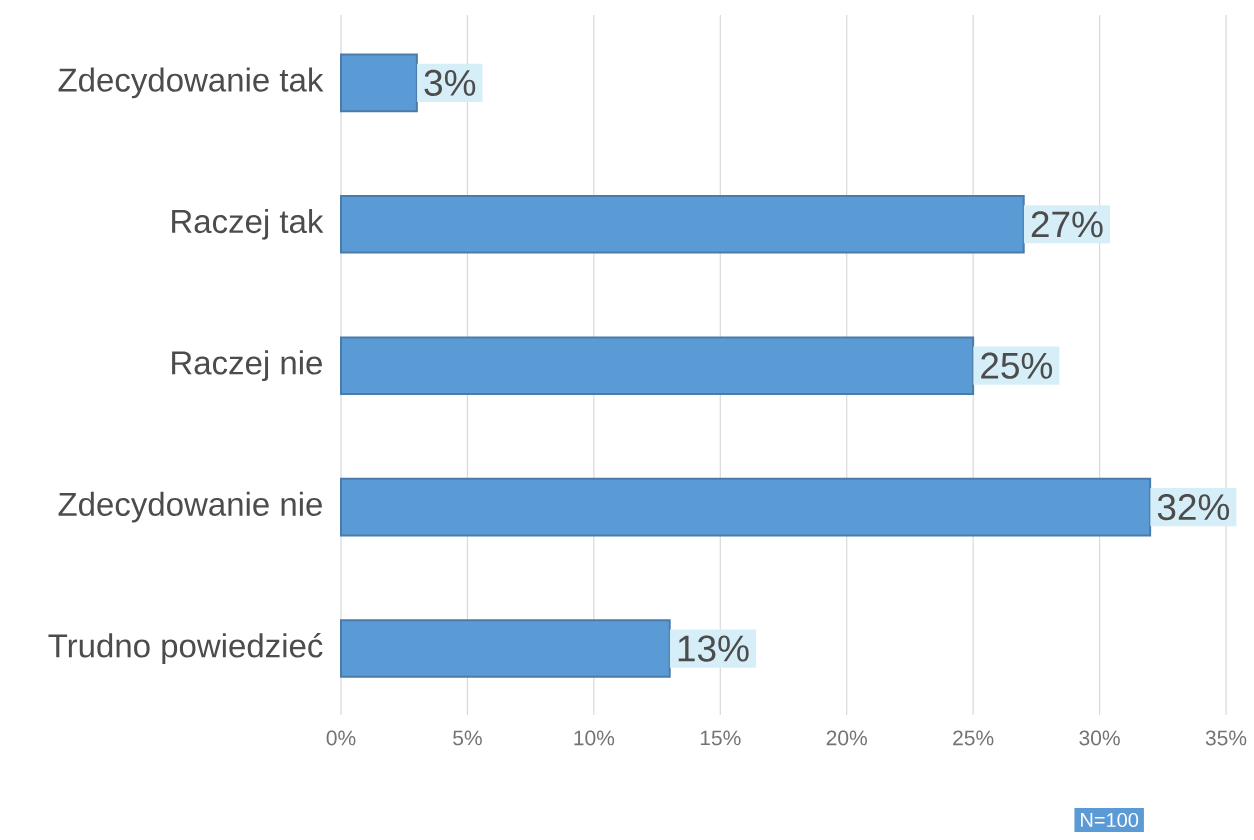 Image resolution: width=1254 pixels, height=840 pixels. Describe the element at coordinates (1193, 507) in the screenshot. I see `data-label: 32%` at that location.